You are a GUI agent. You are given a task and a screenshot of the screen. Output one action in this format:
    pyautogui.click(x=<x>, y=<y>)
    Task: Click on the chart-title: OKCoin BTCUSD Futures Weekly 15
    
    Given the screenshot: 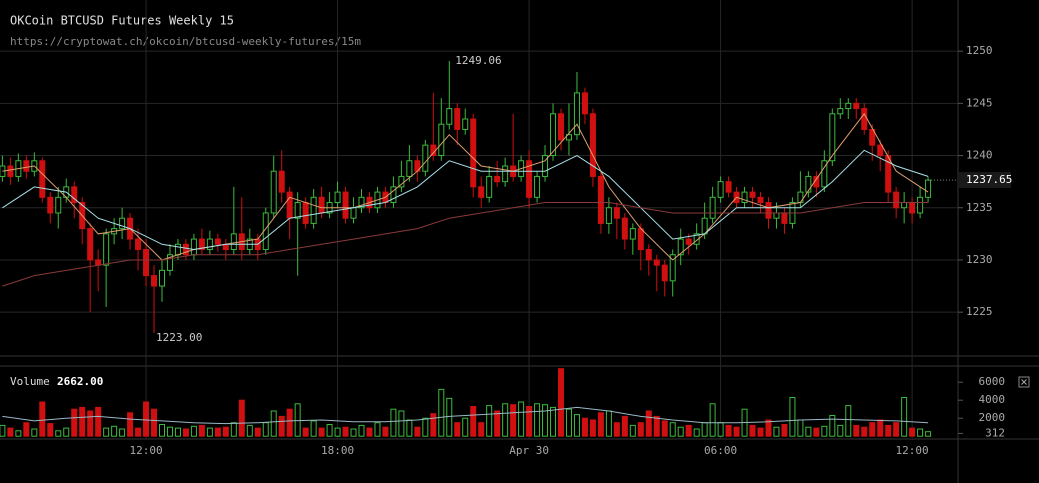 What is the action you would take?
    pyautogui.click(x=122, y=21)
    